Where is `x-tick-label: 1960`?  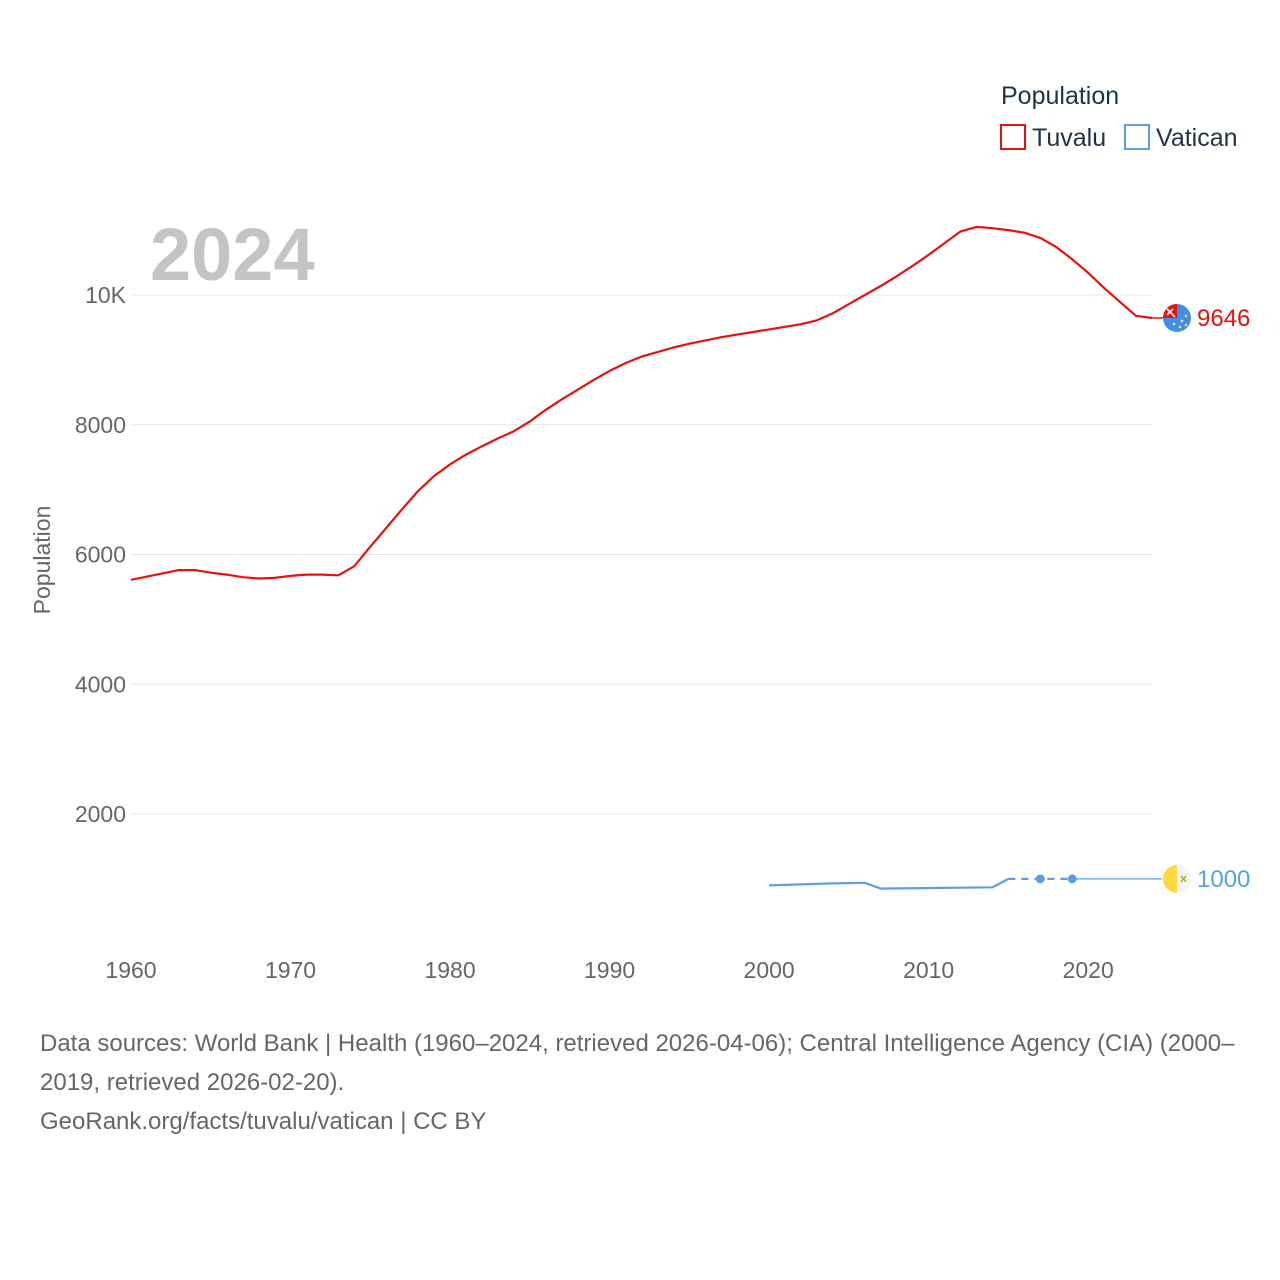
x-tick-label: 1960 is located at coordinates (130, 970).